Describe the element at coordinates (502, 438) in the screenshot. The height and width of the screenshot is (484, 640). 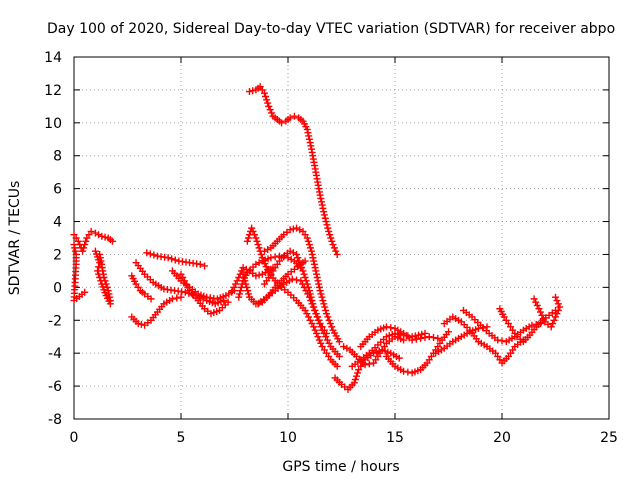
I see `x-tick-label: 20` at that location.